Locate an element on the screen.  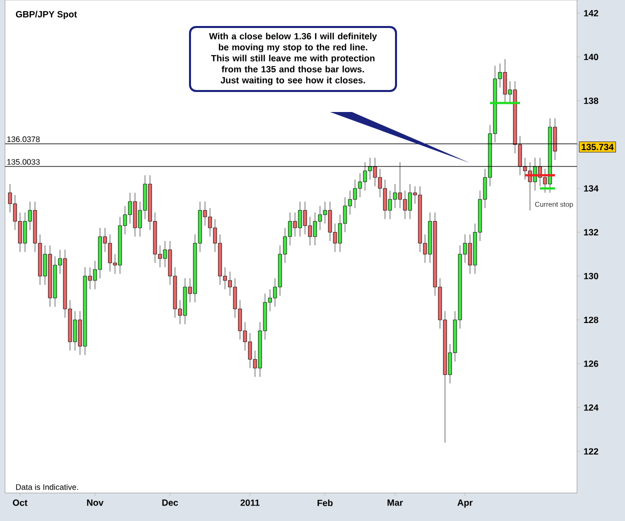
x-tick-label: Apr is located at coordinates (465, 504).